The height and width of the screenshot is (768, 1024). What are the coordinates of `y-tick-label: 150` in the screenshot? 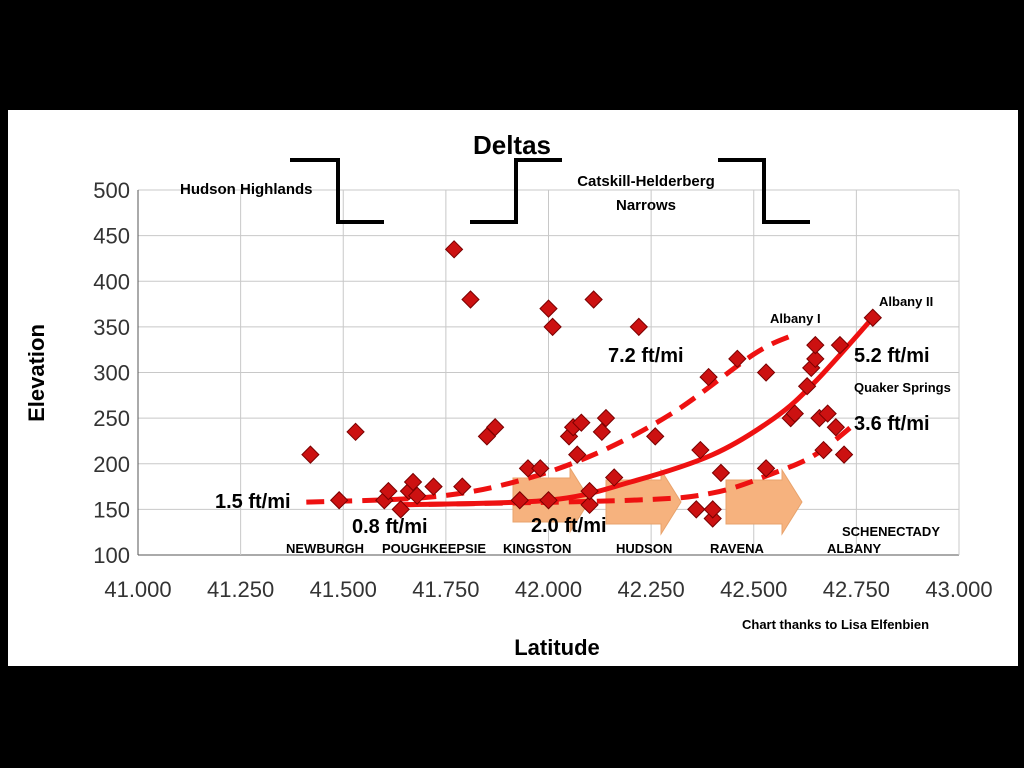 It's located at (111, 509).